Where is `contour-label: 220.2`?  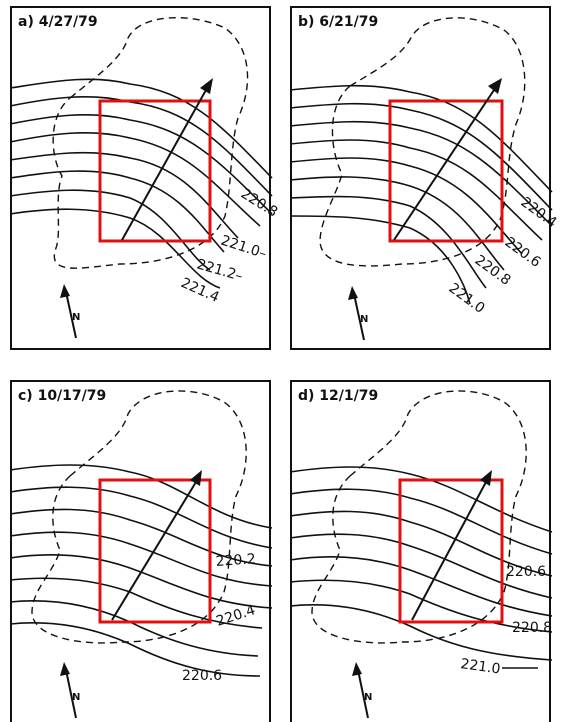 contour-label: 220.2 is located at coordinates (235, 560).